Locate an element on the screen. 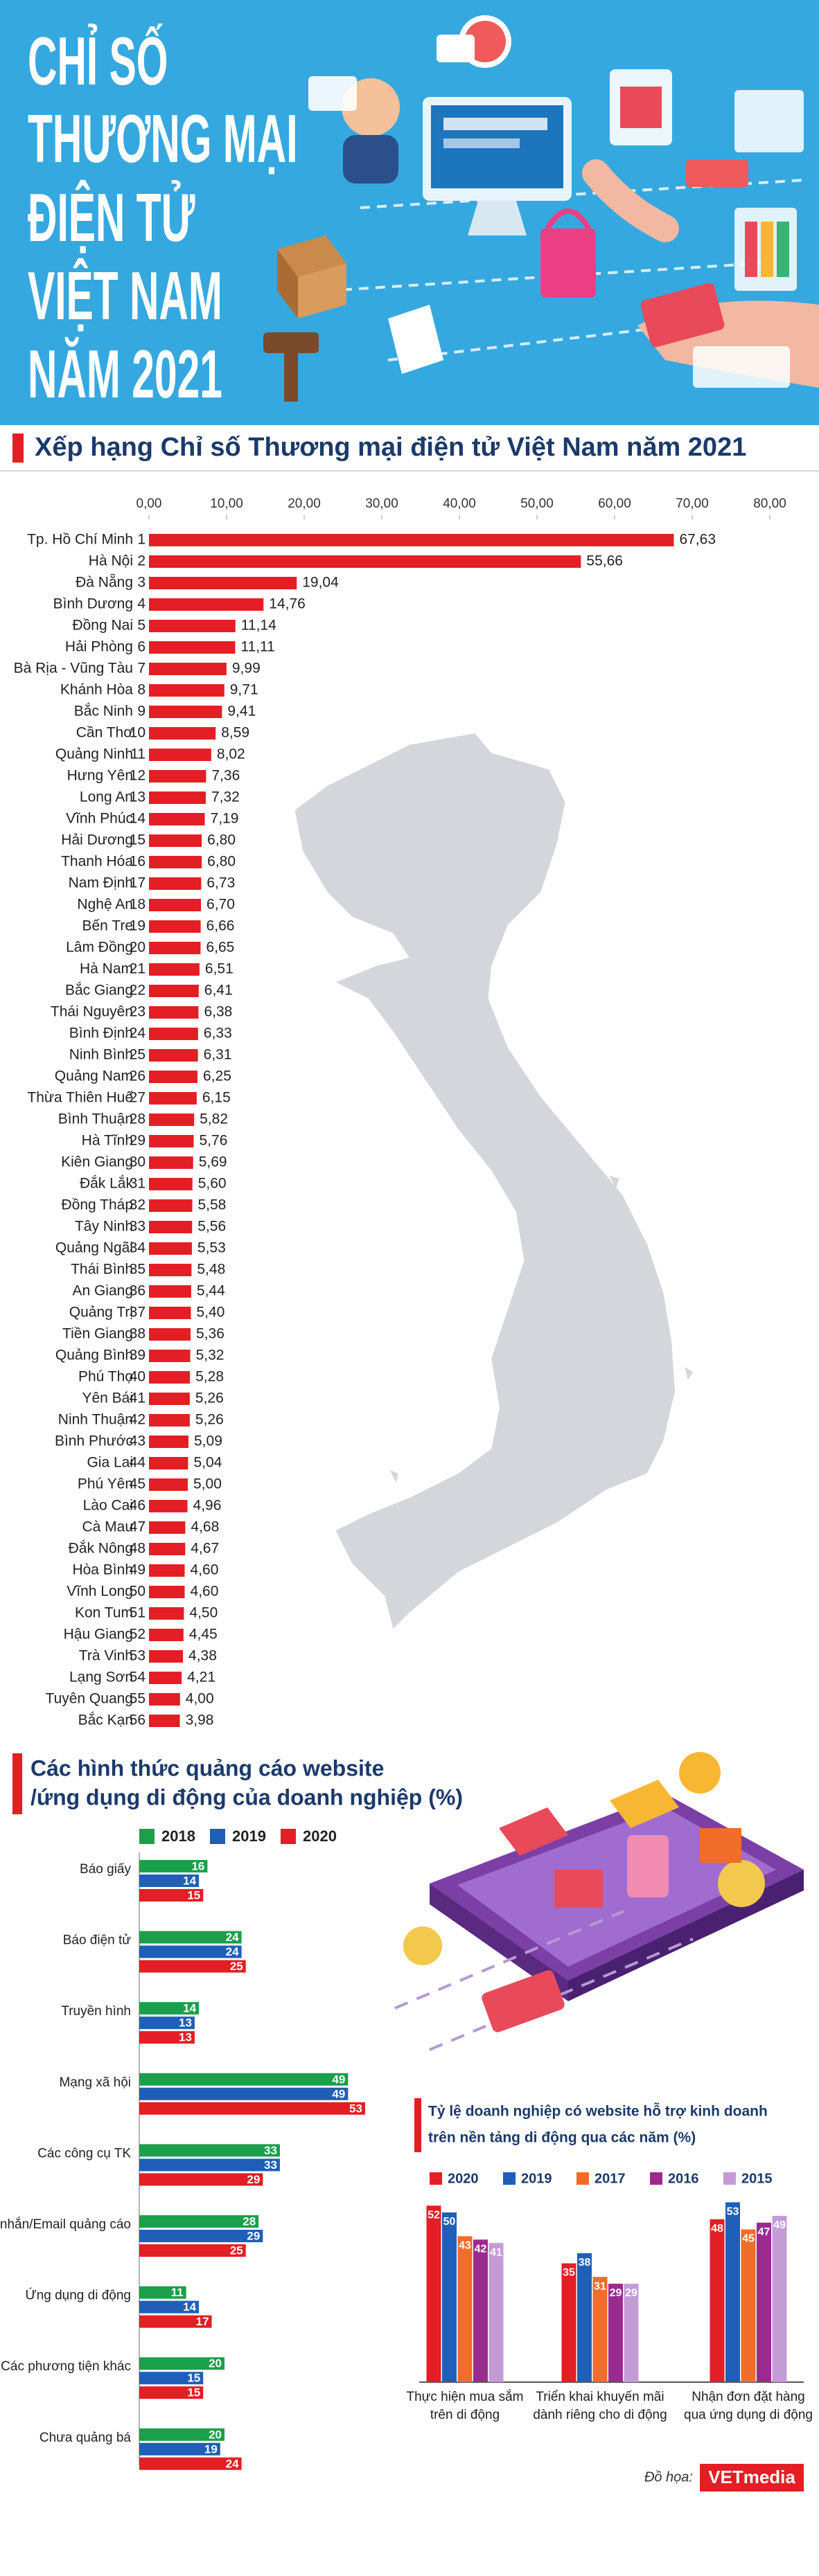 This screenshot has width=819, height=2576. value-label: 29 is located at coordinates (616, 2293).